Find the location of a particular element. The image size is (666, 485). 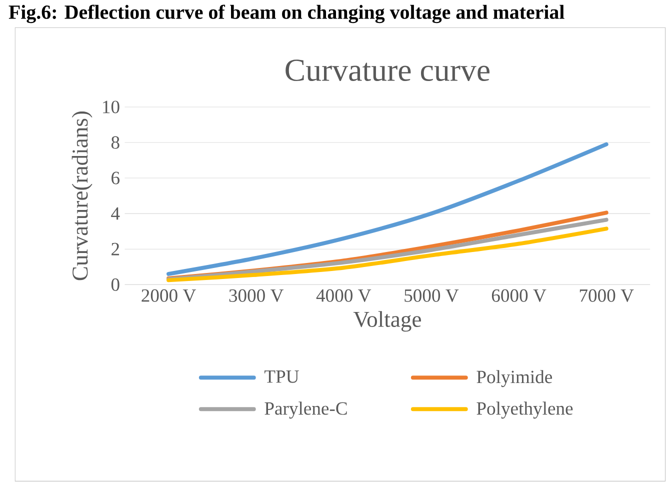

y-axis-title: Curvature(radians) is located at coordinates (82, 196).